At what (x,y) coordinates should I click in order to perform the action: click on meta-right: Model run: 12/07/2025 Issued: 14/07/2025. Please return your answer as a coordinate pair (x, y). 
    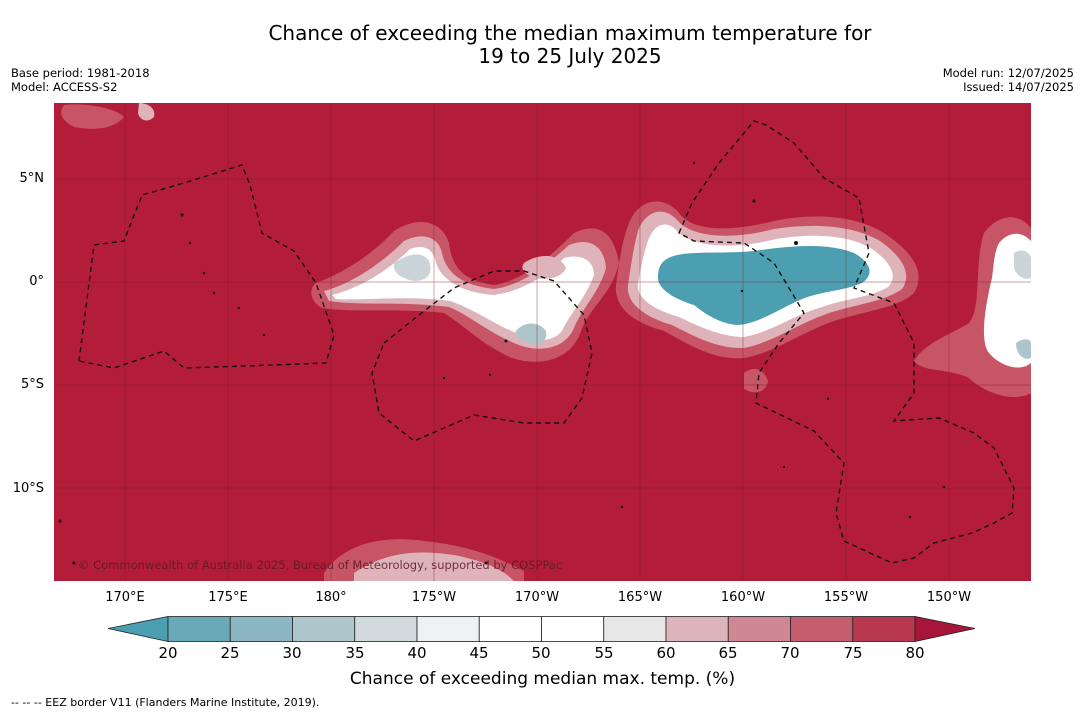
    Looking at the image, I should click on (1008, 80).